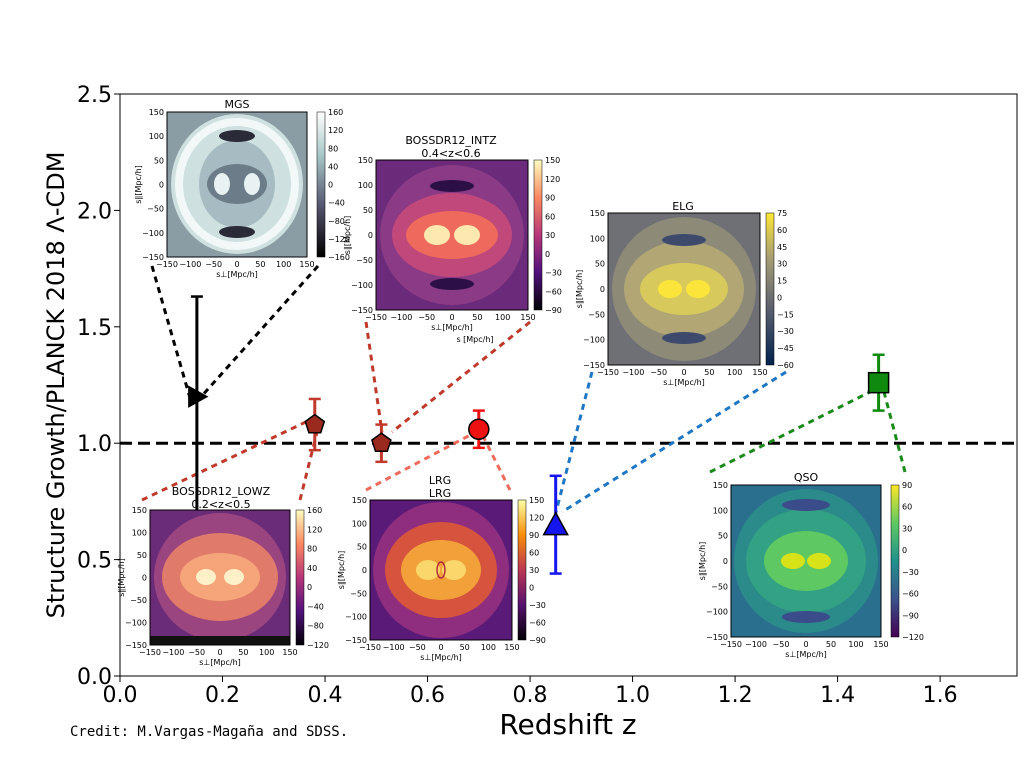  I want to click on inset-lrg-xtick: −150, so click(370, 647).